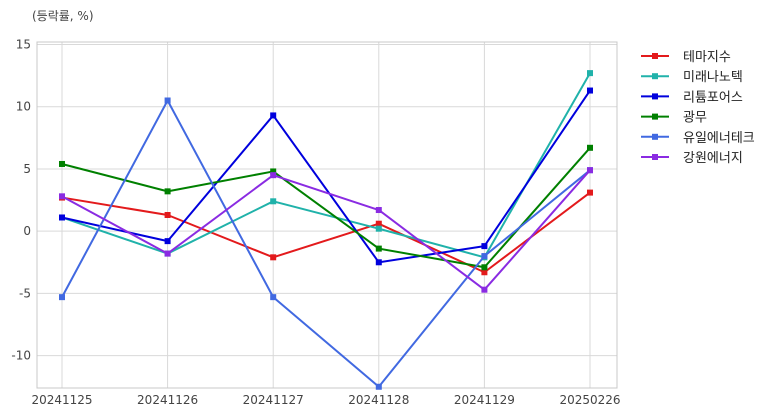 Image resolution: width=780 pixels, height=416 pixels. I want to click on legend-item: 리튬포어스, so click(692, 97).